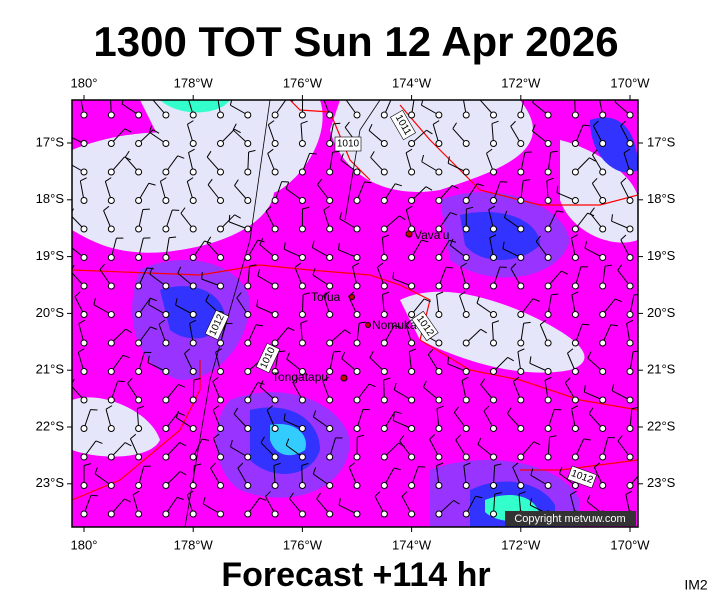  I want to click on lon-label: 172°W, so click(521, 82).